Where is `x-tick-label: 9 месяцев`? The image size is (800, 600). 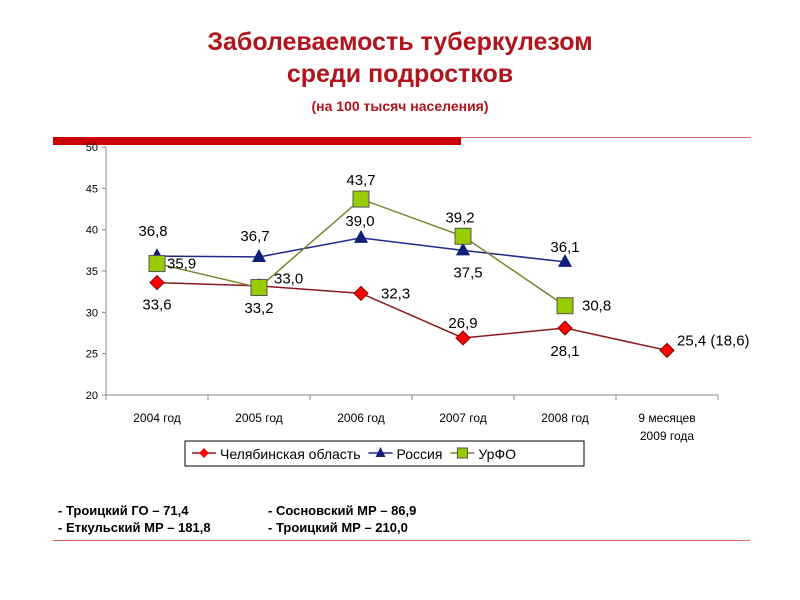 x-tick-label: 9 месяцев is located at coordinates (666, 418).